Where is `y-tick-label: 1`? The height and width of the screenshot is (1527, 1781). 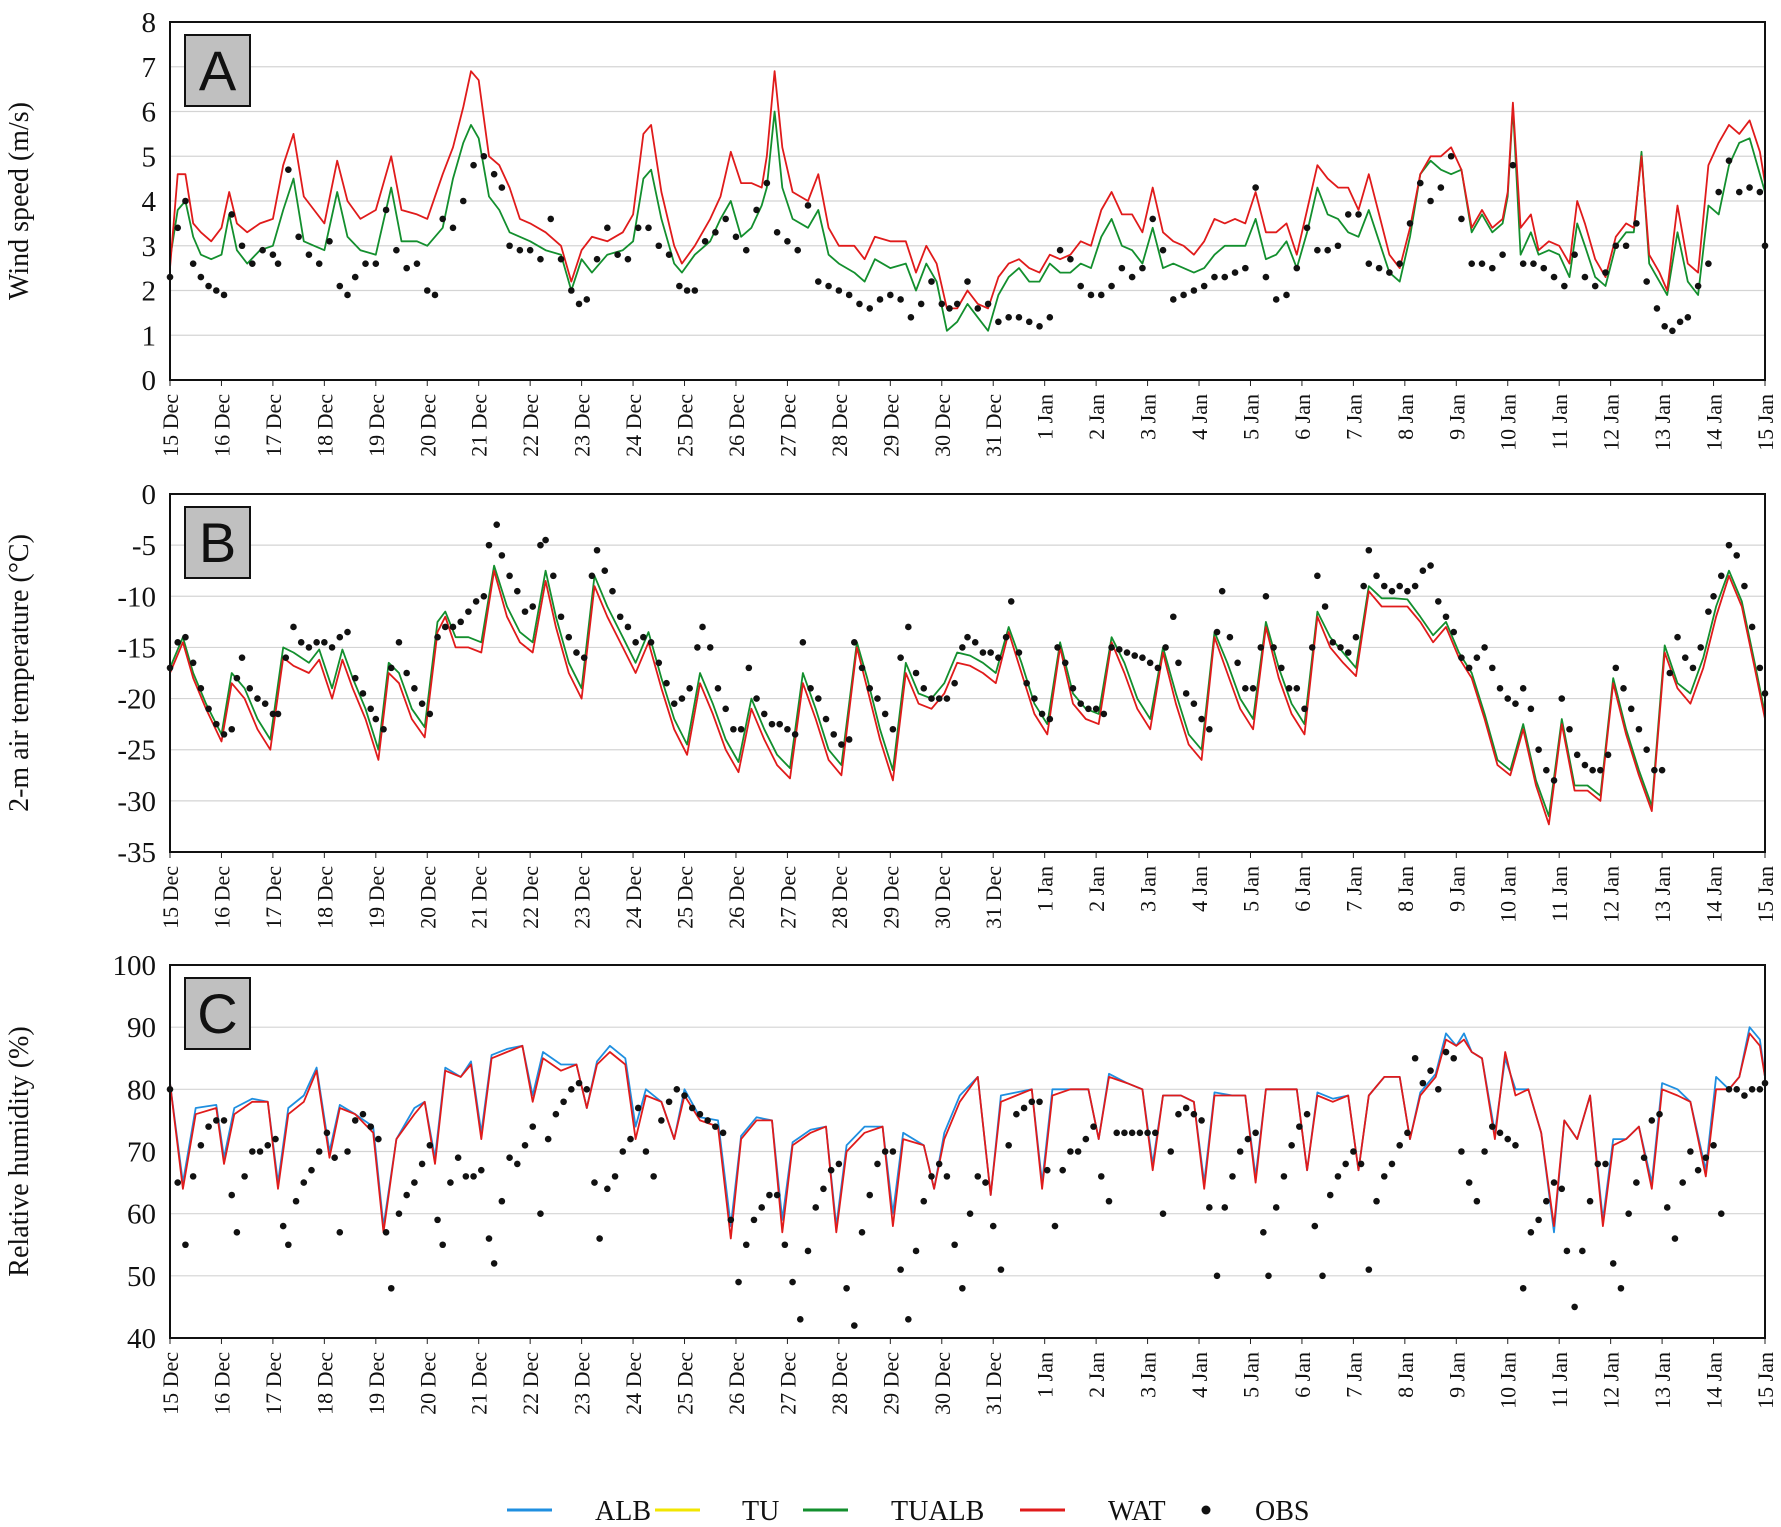
y-tick-label: 1 is located at coordinates (149, 336).